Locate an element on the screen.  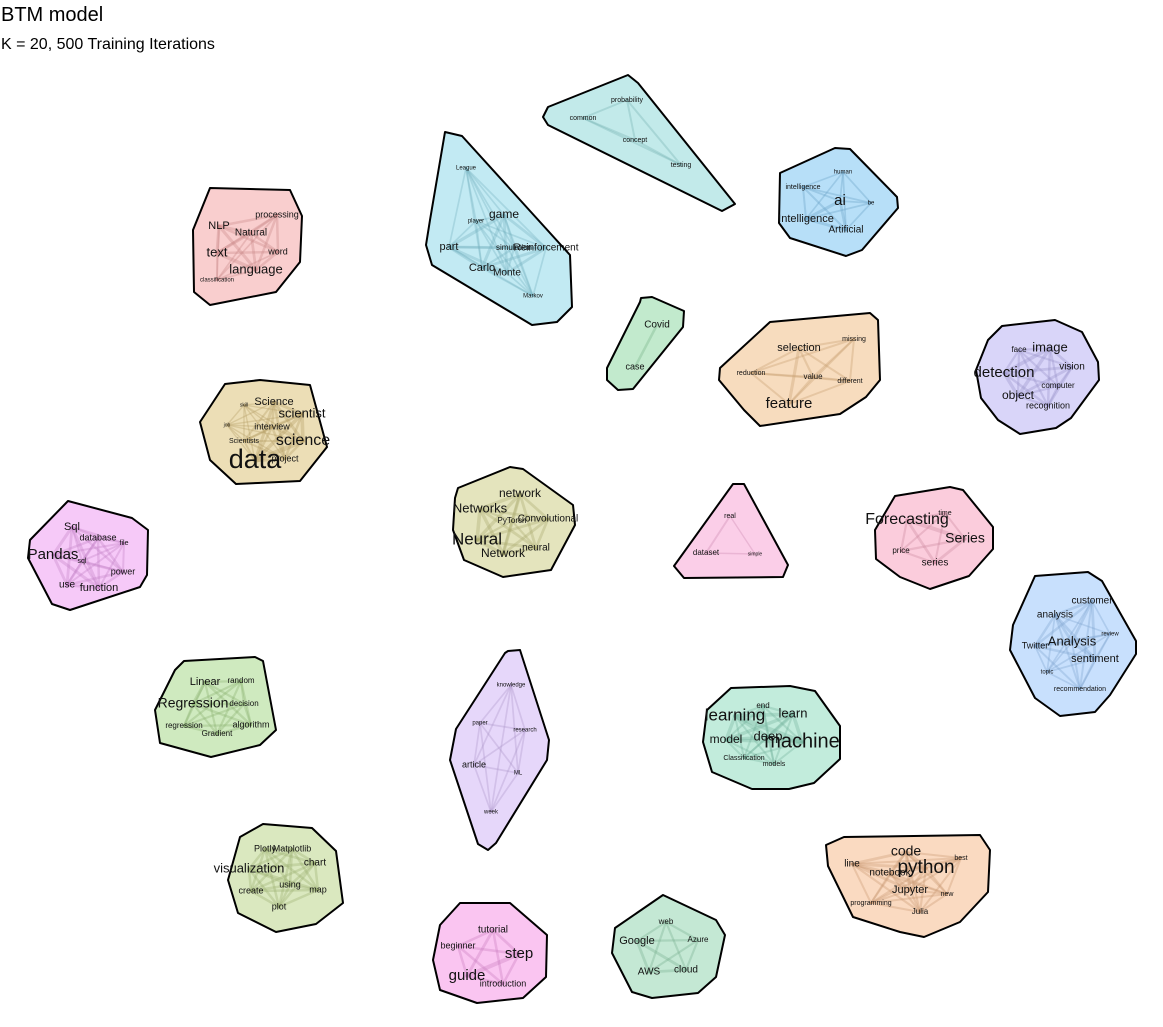
term-label: Network is located at coordinates (503, 553).